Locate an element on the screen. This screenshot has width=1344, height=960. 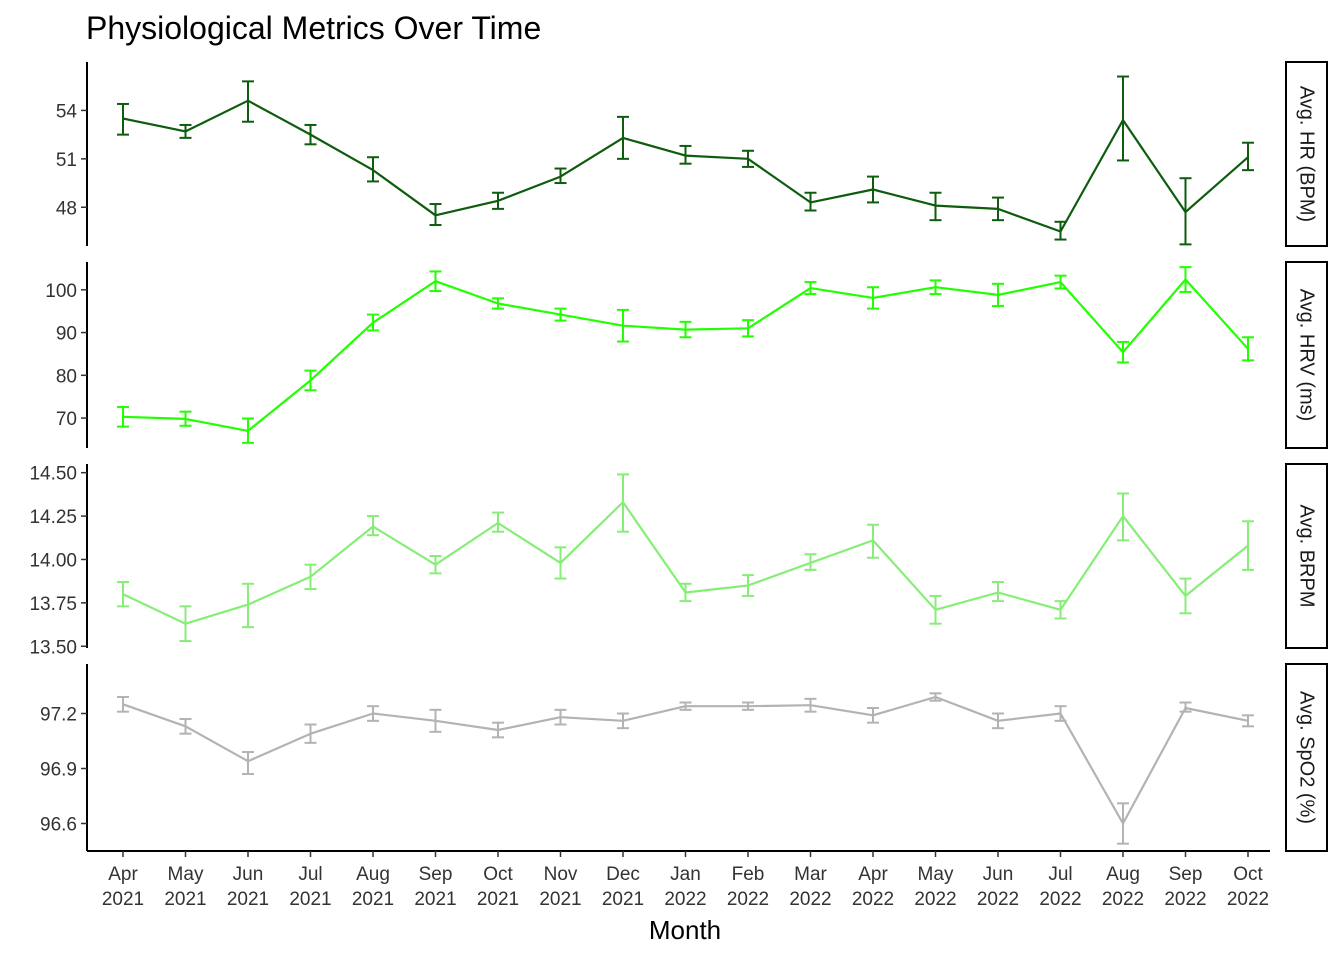
y-tick-label: 51 is located at coordinates (66, 160).